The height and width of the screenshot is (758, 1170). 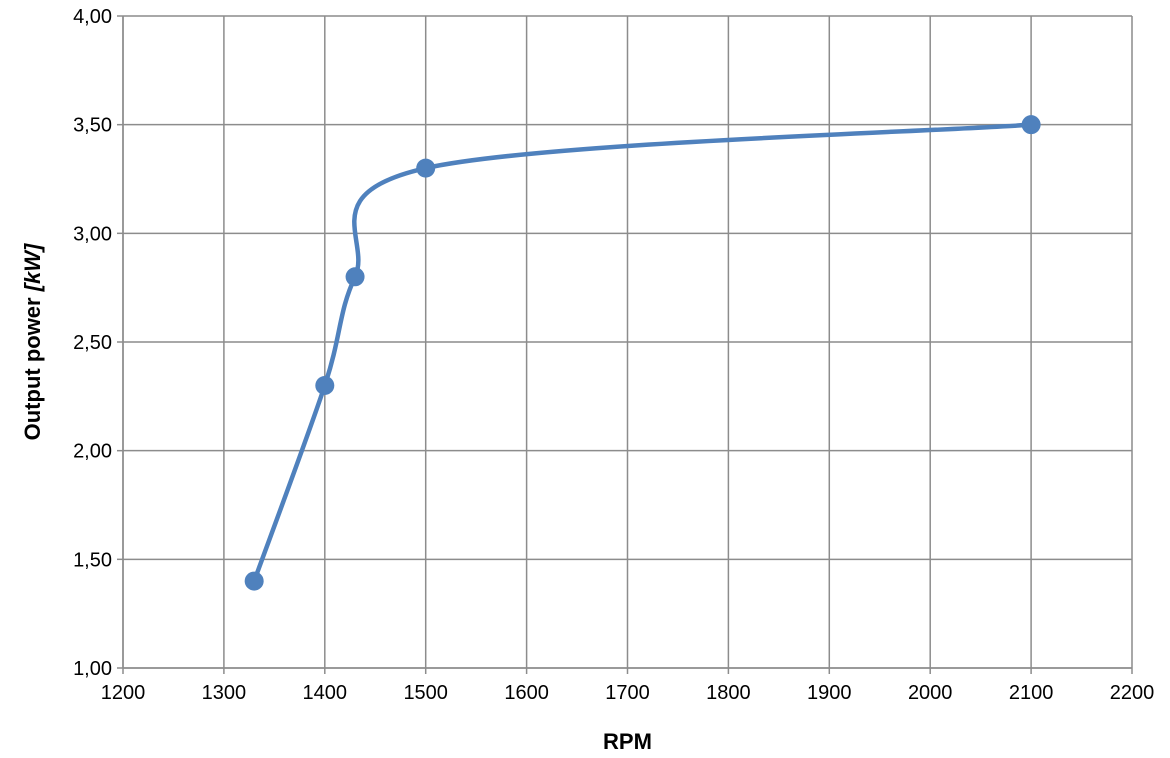 What do you see at coordinates (526, 693) in the screenshot?
I see `x-tick-label: 1600` at bounding box center [526, 693].